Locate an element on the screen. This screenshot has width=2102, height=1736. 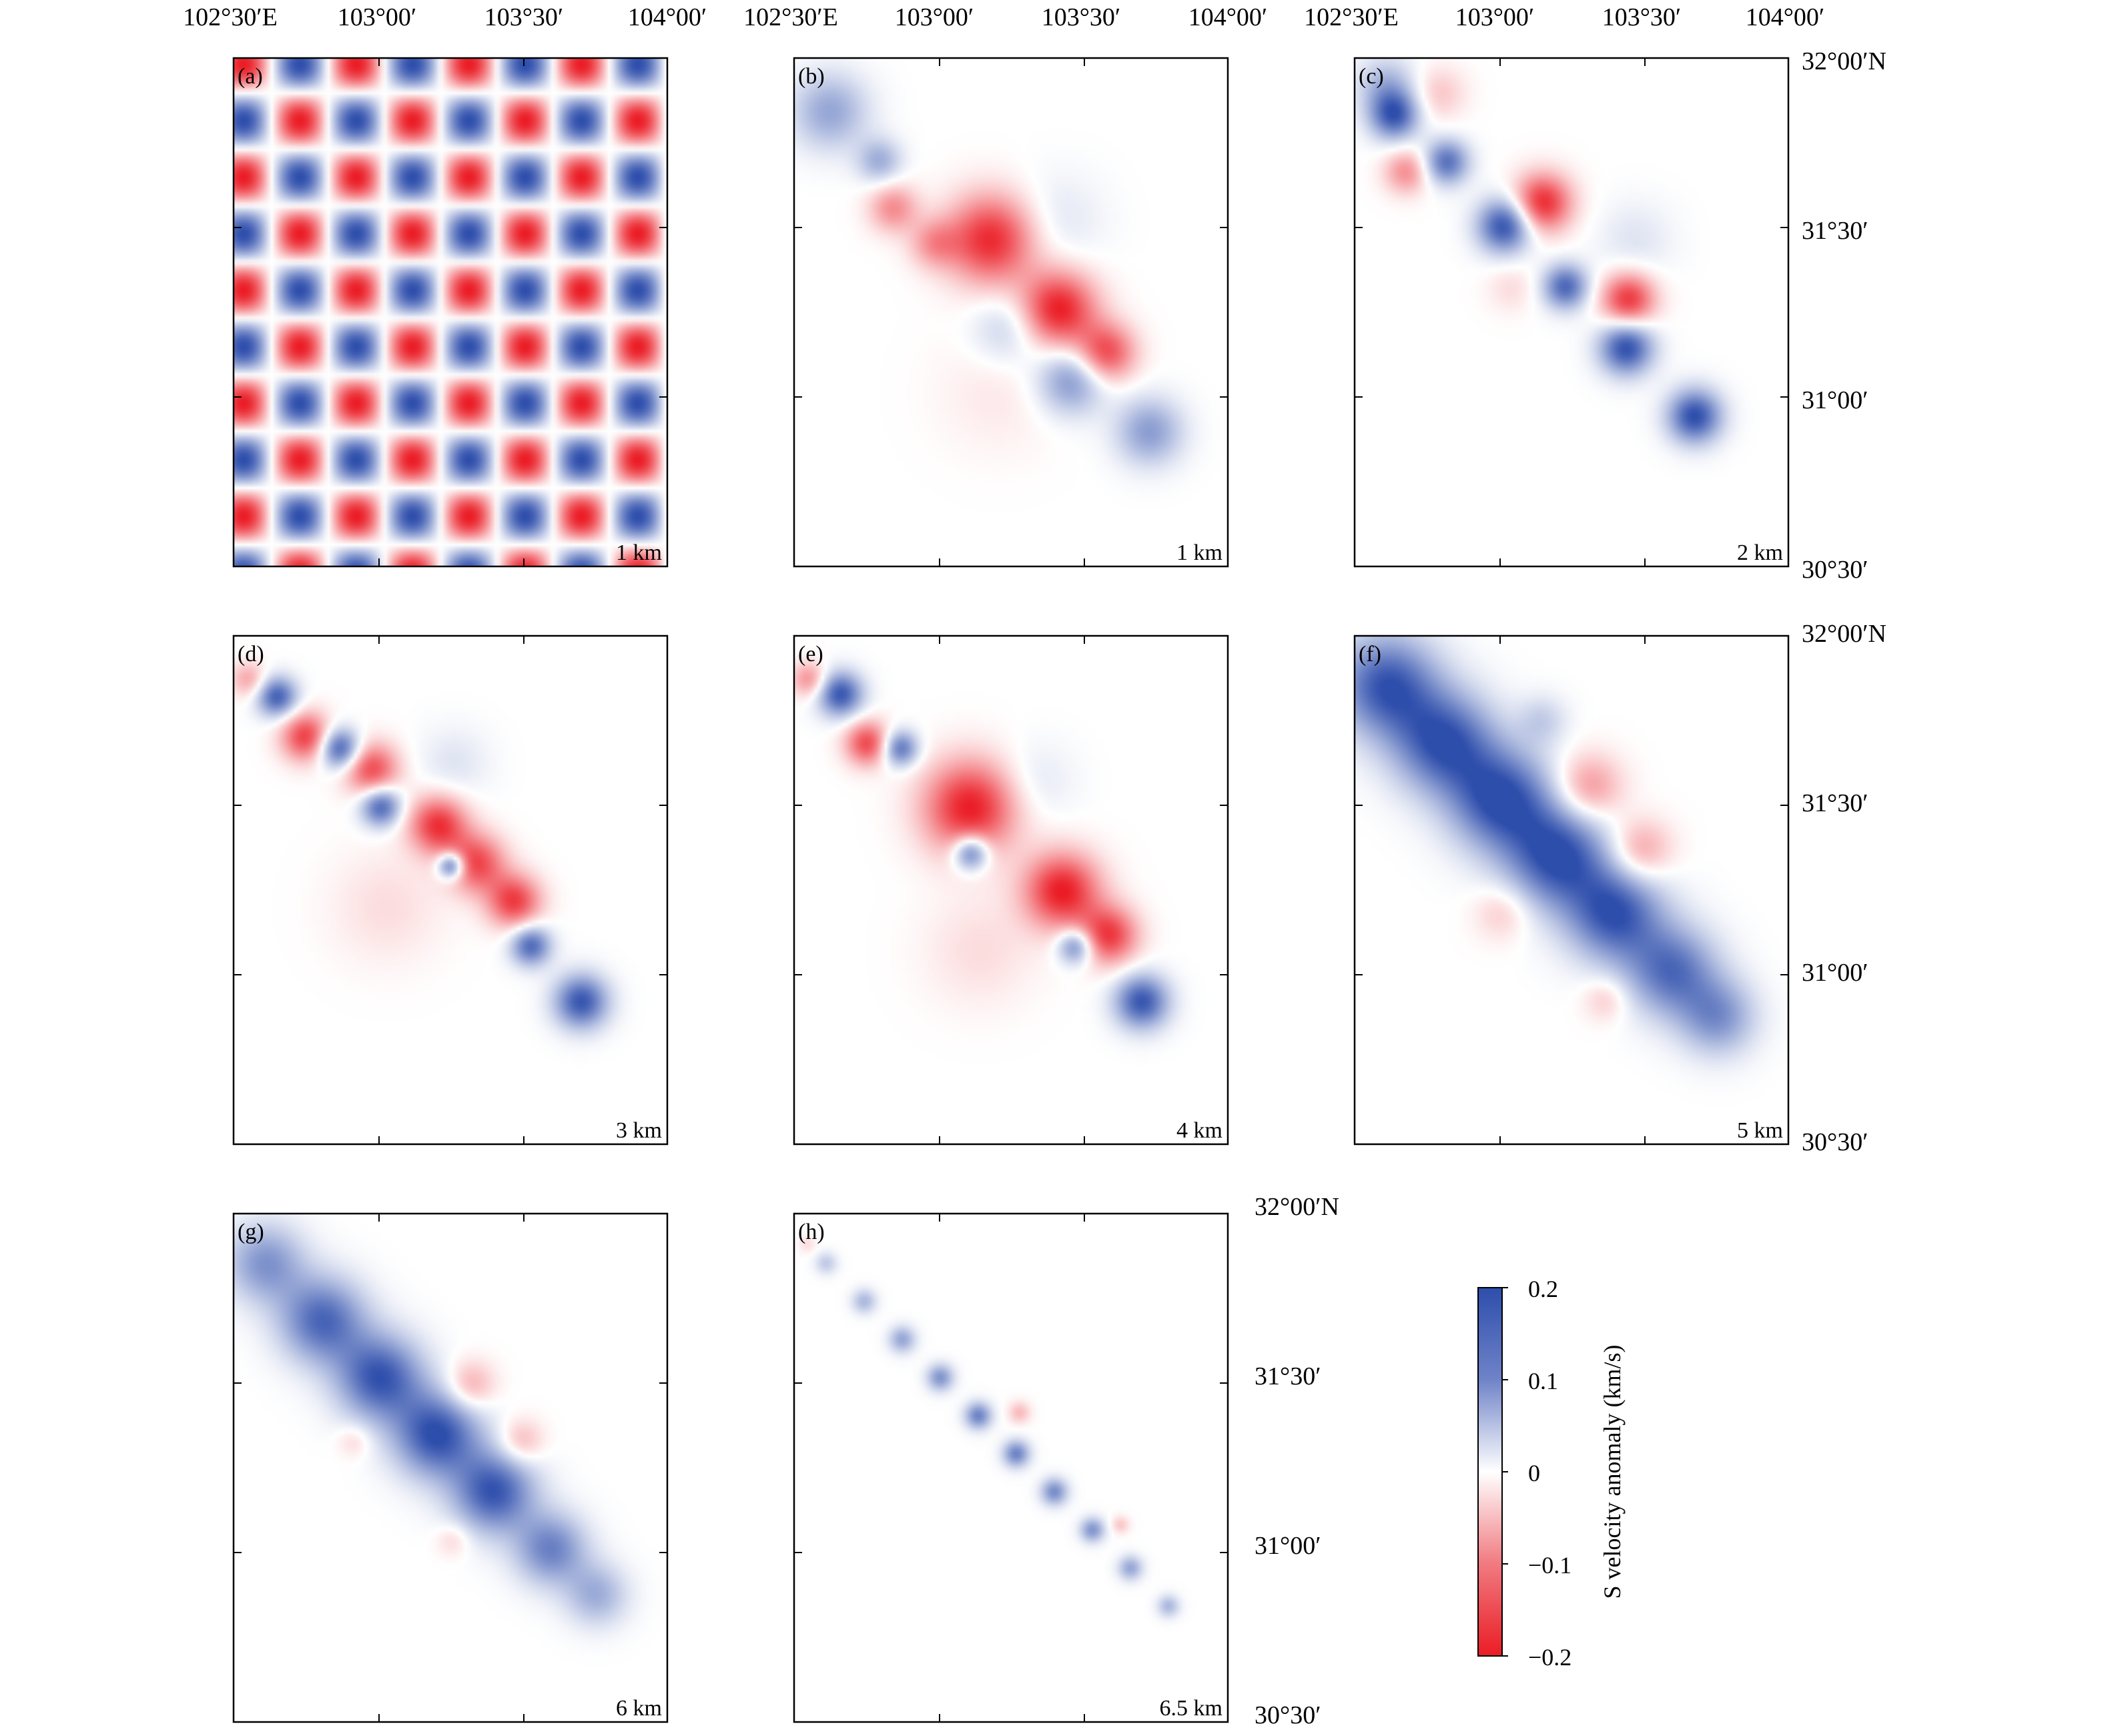
panel-label: (a) is located at coordinates (250, 76).